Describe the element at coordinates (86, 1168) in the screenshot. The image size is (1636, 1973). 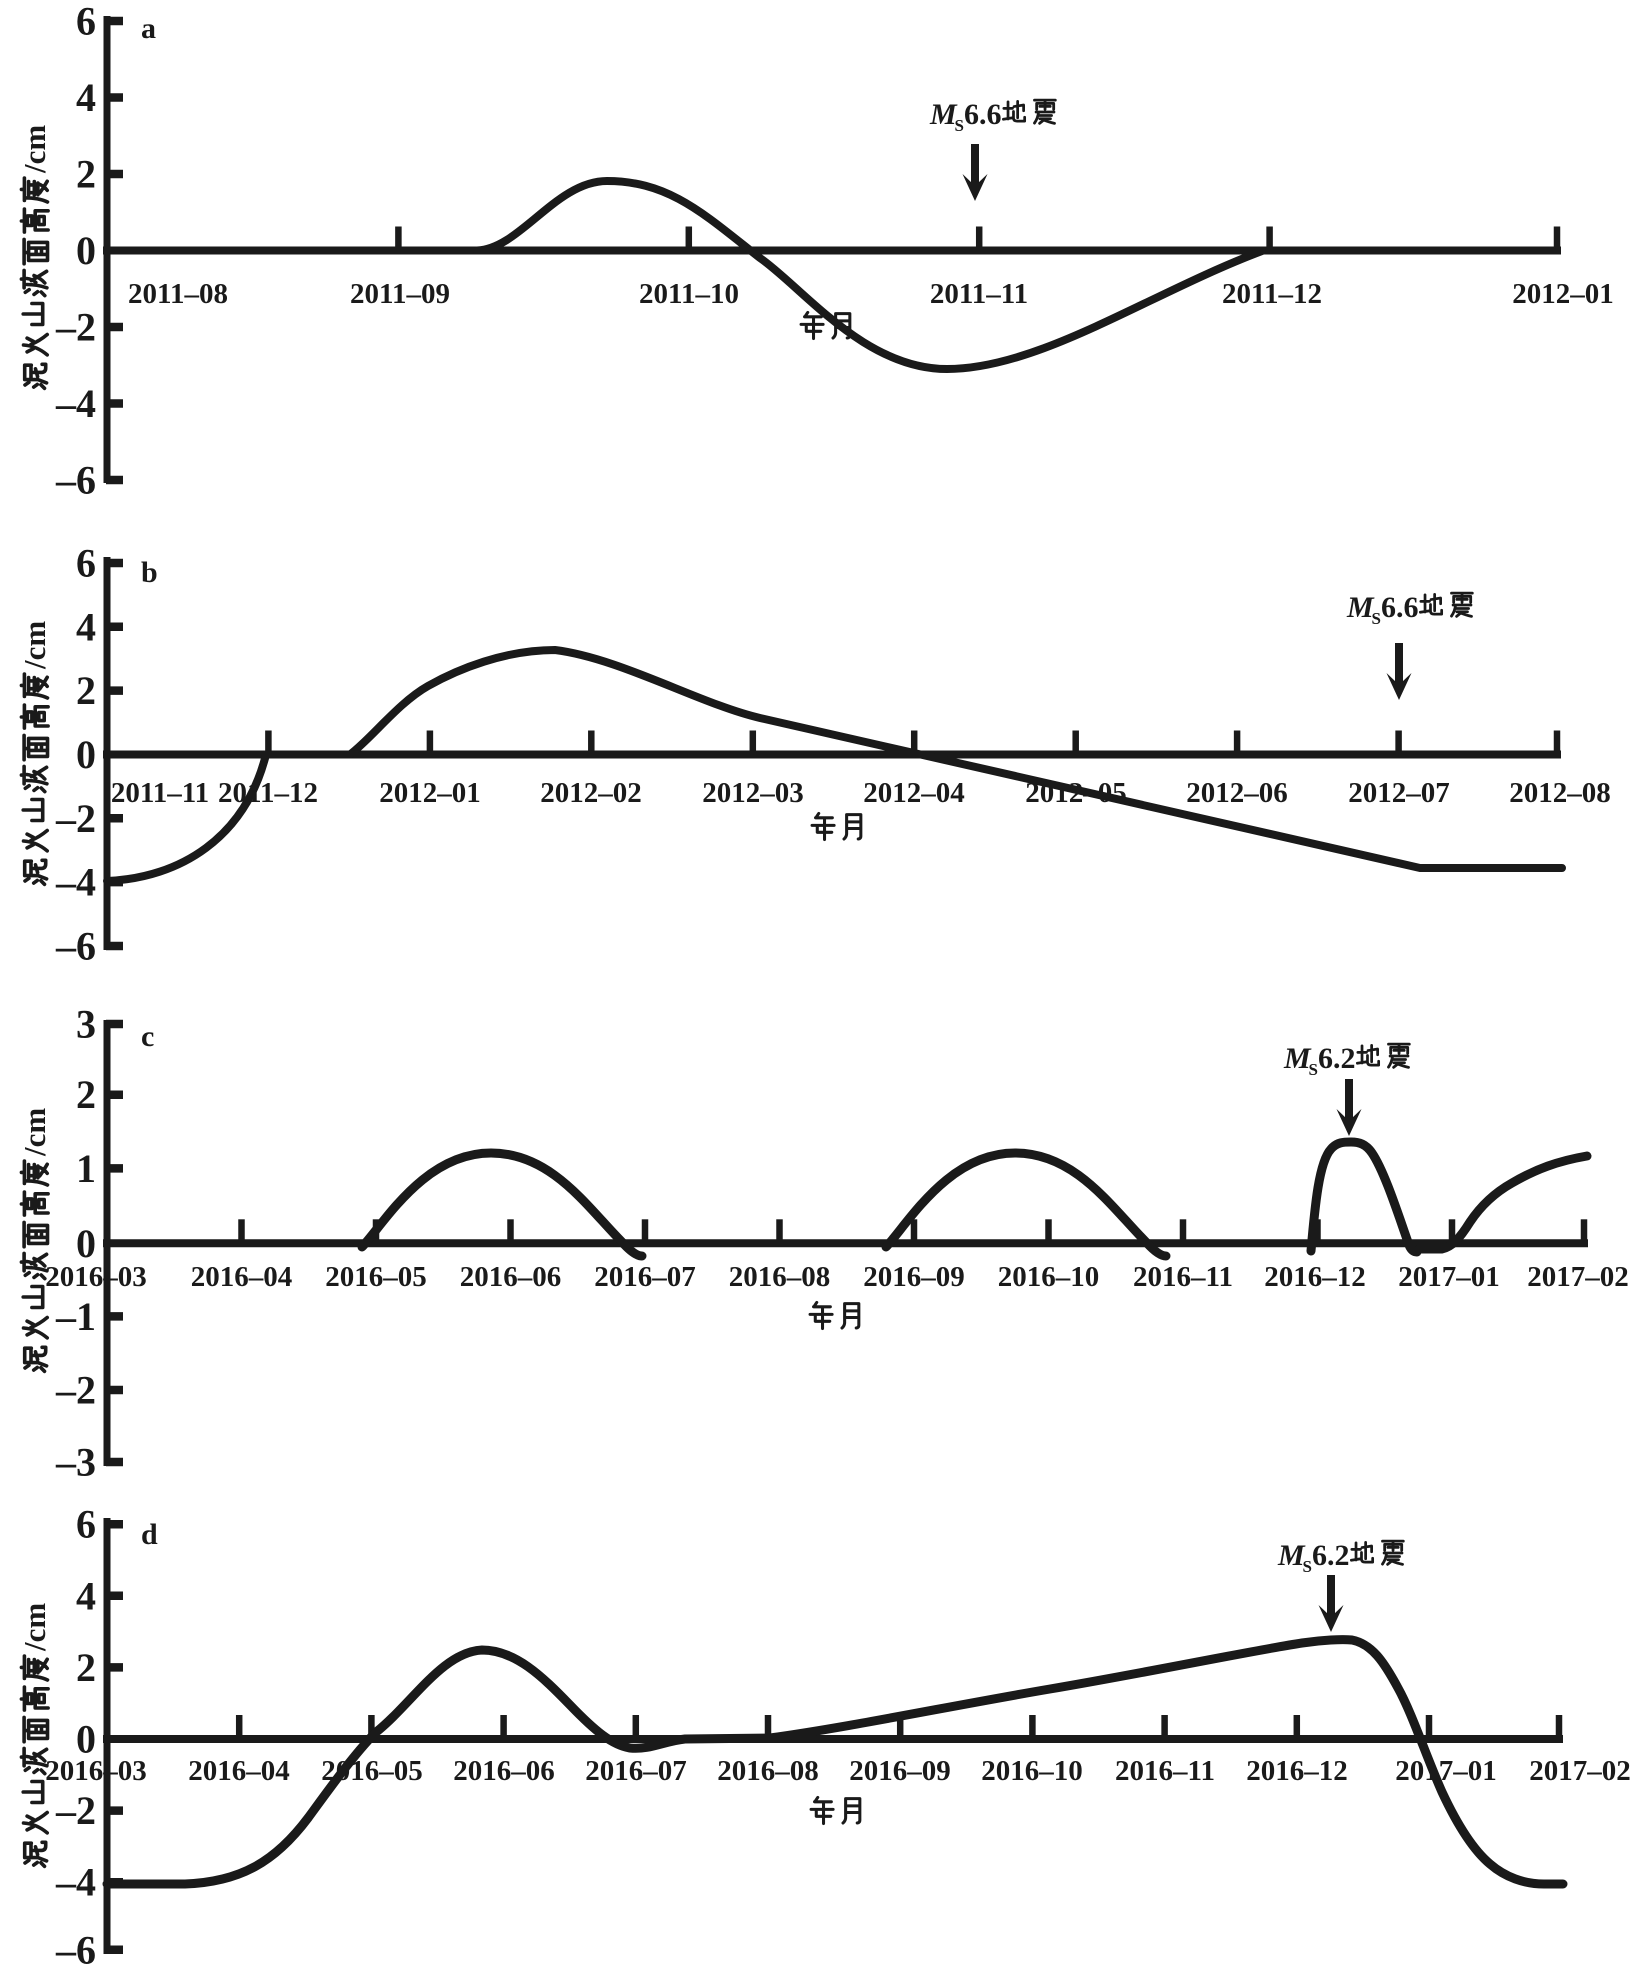
I see `svg-text: 1` at that location.